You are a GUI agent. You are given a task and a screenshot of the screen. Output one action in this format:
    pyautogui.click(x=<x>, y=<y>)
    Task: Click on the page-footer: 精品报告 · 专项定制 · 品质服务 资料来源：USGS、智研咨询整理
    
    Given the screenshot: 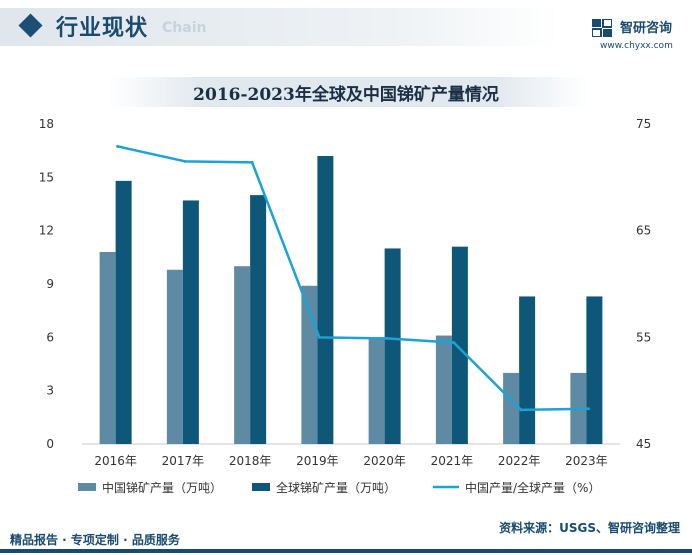 What is the action you would take?
    pyautogui.click(x=346, y=537)
    